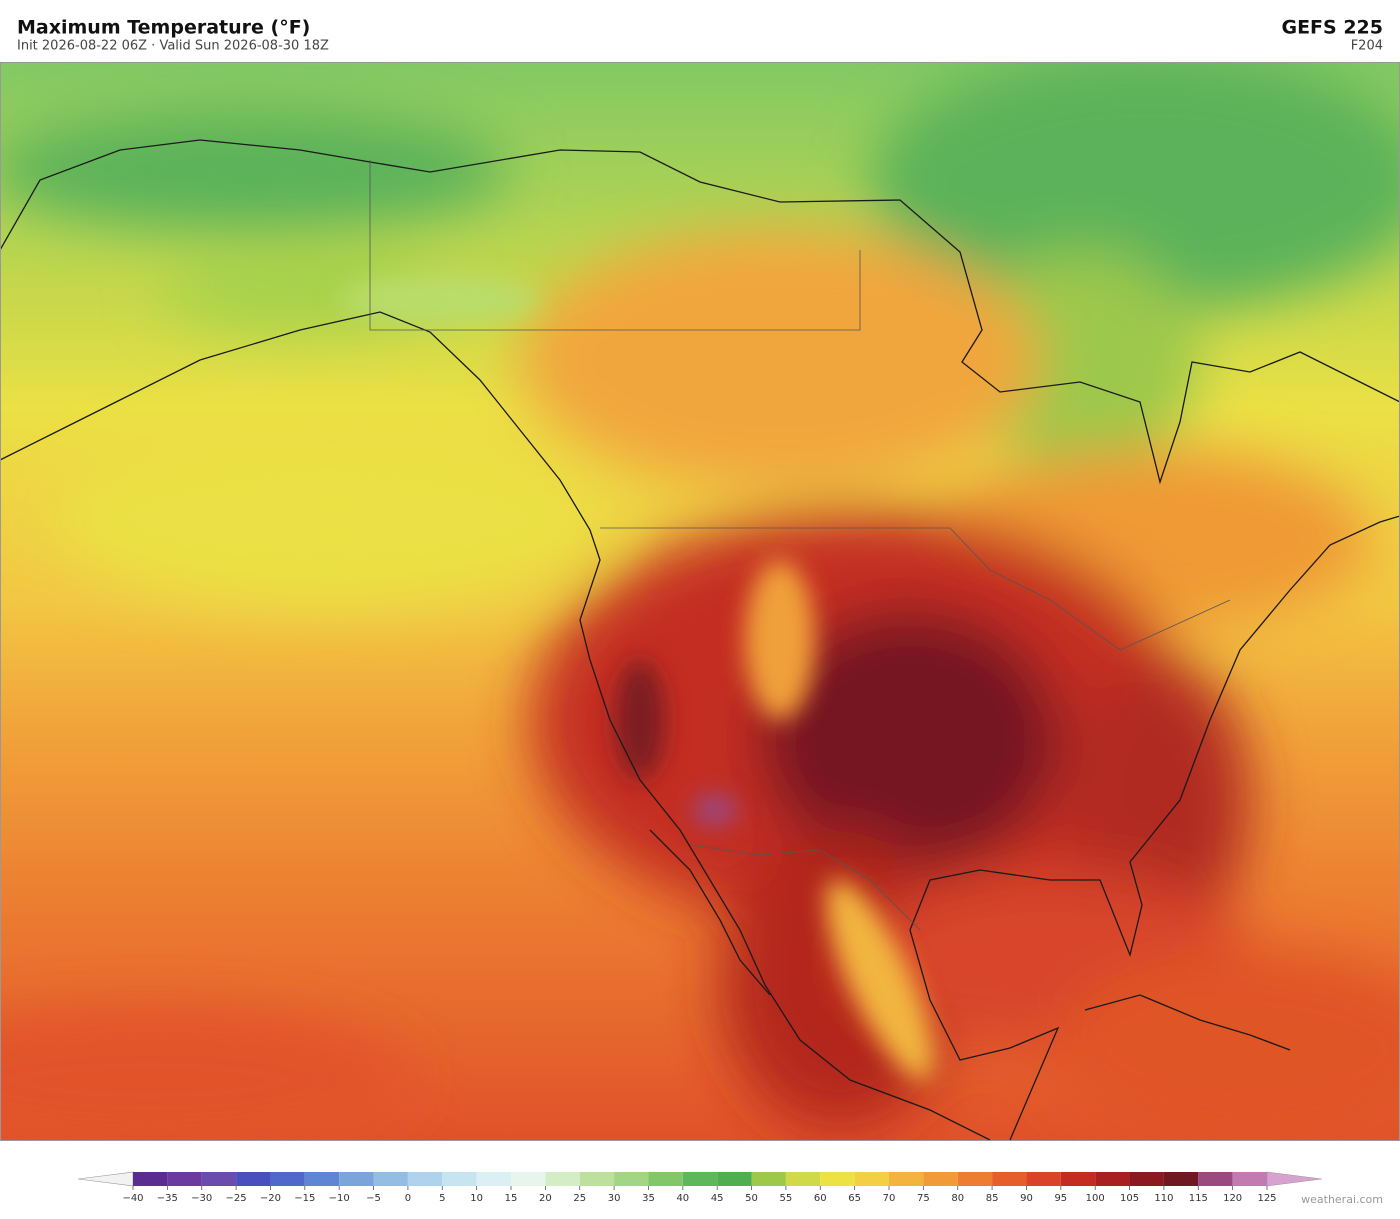 The height and width of the screenshot is (1219, 1400). What do you see at coordinates (373, 1198) in the screenshot?
I see `colorbar-tick-label: −5` at bounding box center [373, 1198].